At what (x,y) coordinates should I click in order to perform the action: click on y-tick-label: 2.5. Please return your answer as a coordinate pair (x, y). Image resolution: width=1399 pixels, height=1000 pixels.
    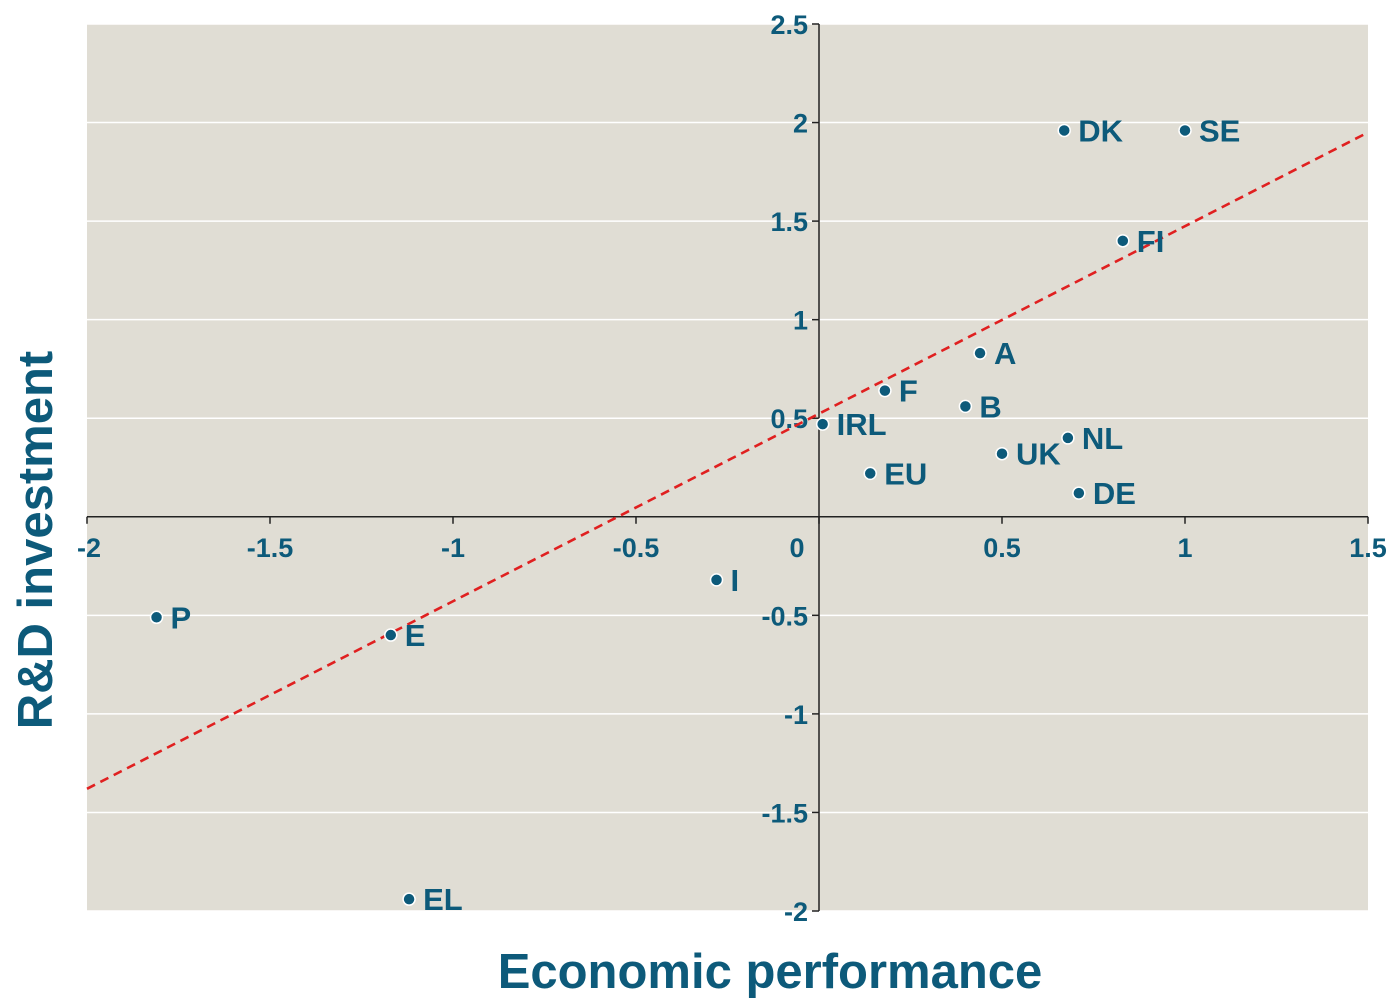
    Looking at the image, I should click on (789, 25).